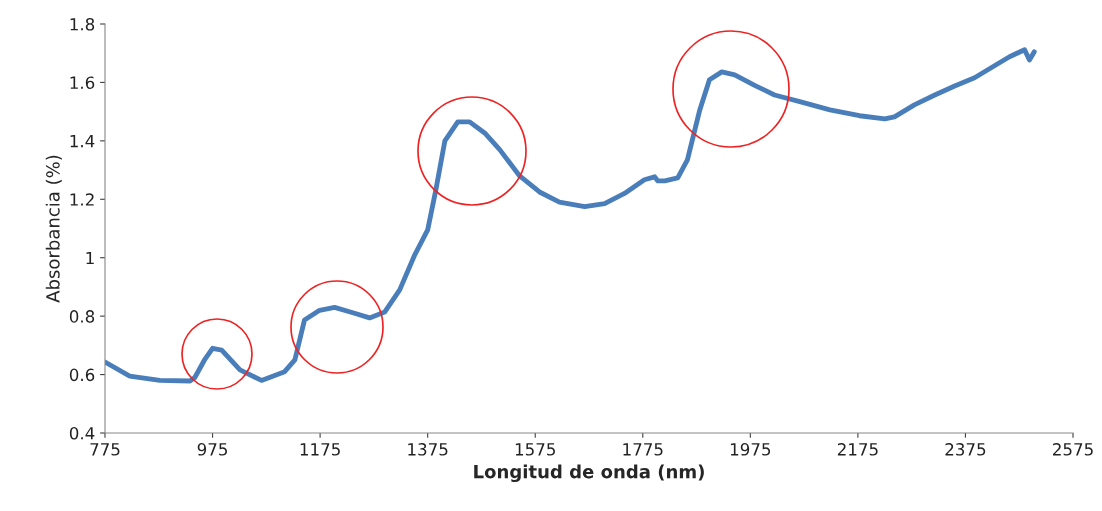  Describe the element at coordinates (965, 449) in the screenshot. I see `x-tick-label: 2375` at that location.